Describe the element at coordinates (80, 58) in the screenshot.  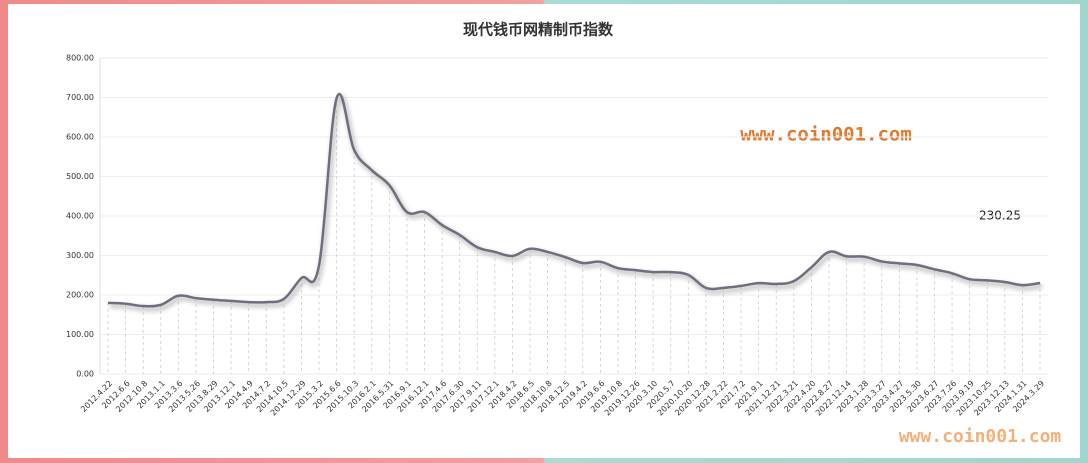
I see `y-tick-label: 800.00` at that location.